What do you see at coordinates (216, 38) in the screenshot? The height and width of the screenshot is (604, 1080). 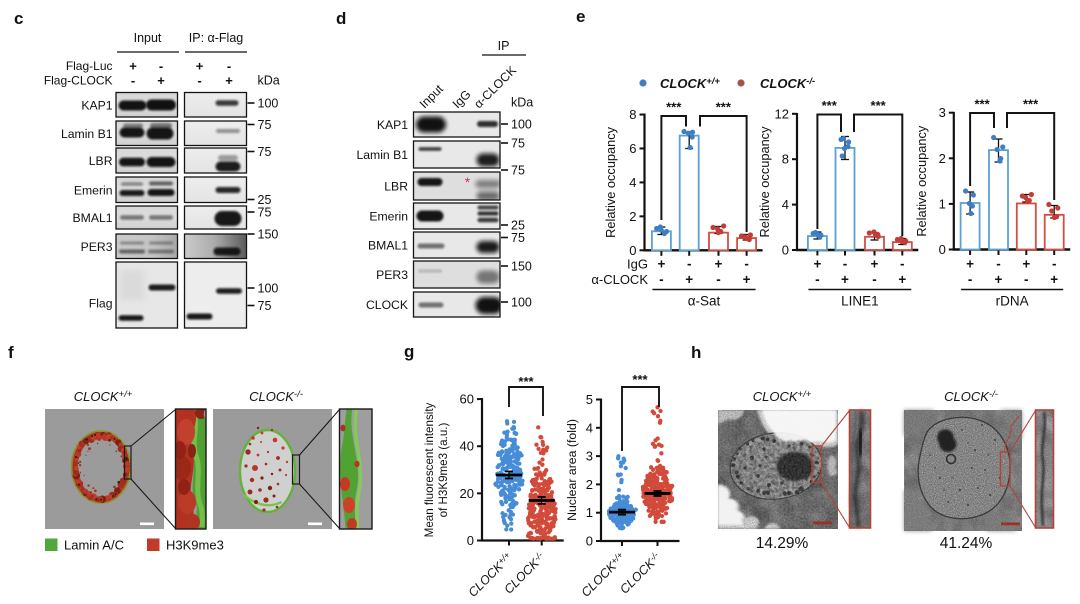 I see `svg-text: IP: α-Flag` at bounding box center [216, 38].